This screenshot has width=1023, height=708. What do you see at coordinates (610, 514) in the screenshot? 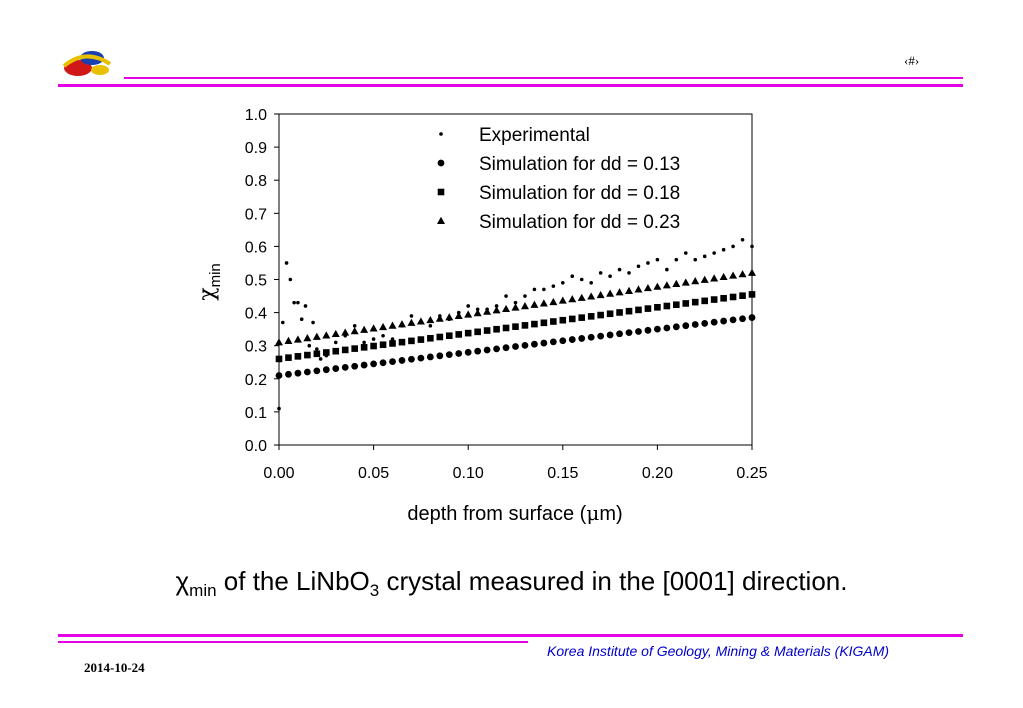
I see `x-axis-label-suffix: m)` at bounding box center [610, 514].